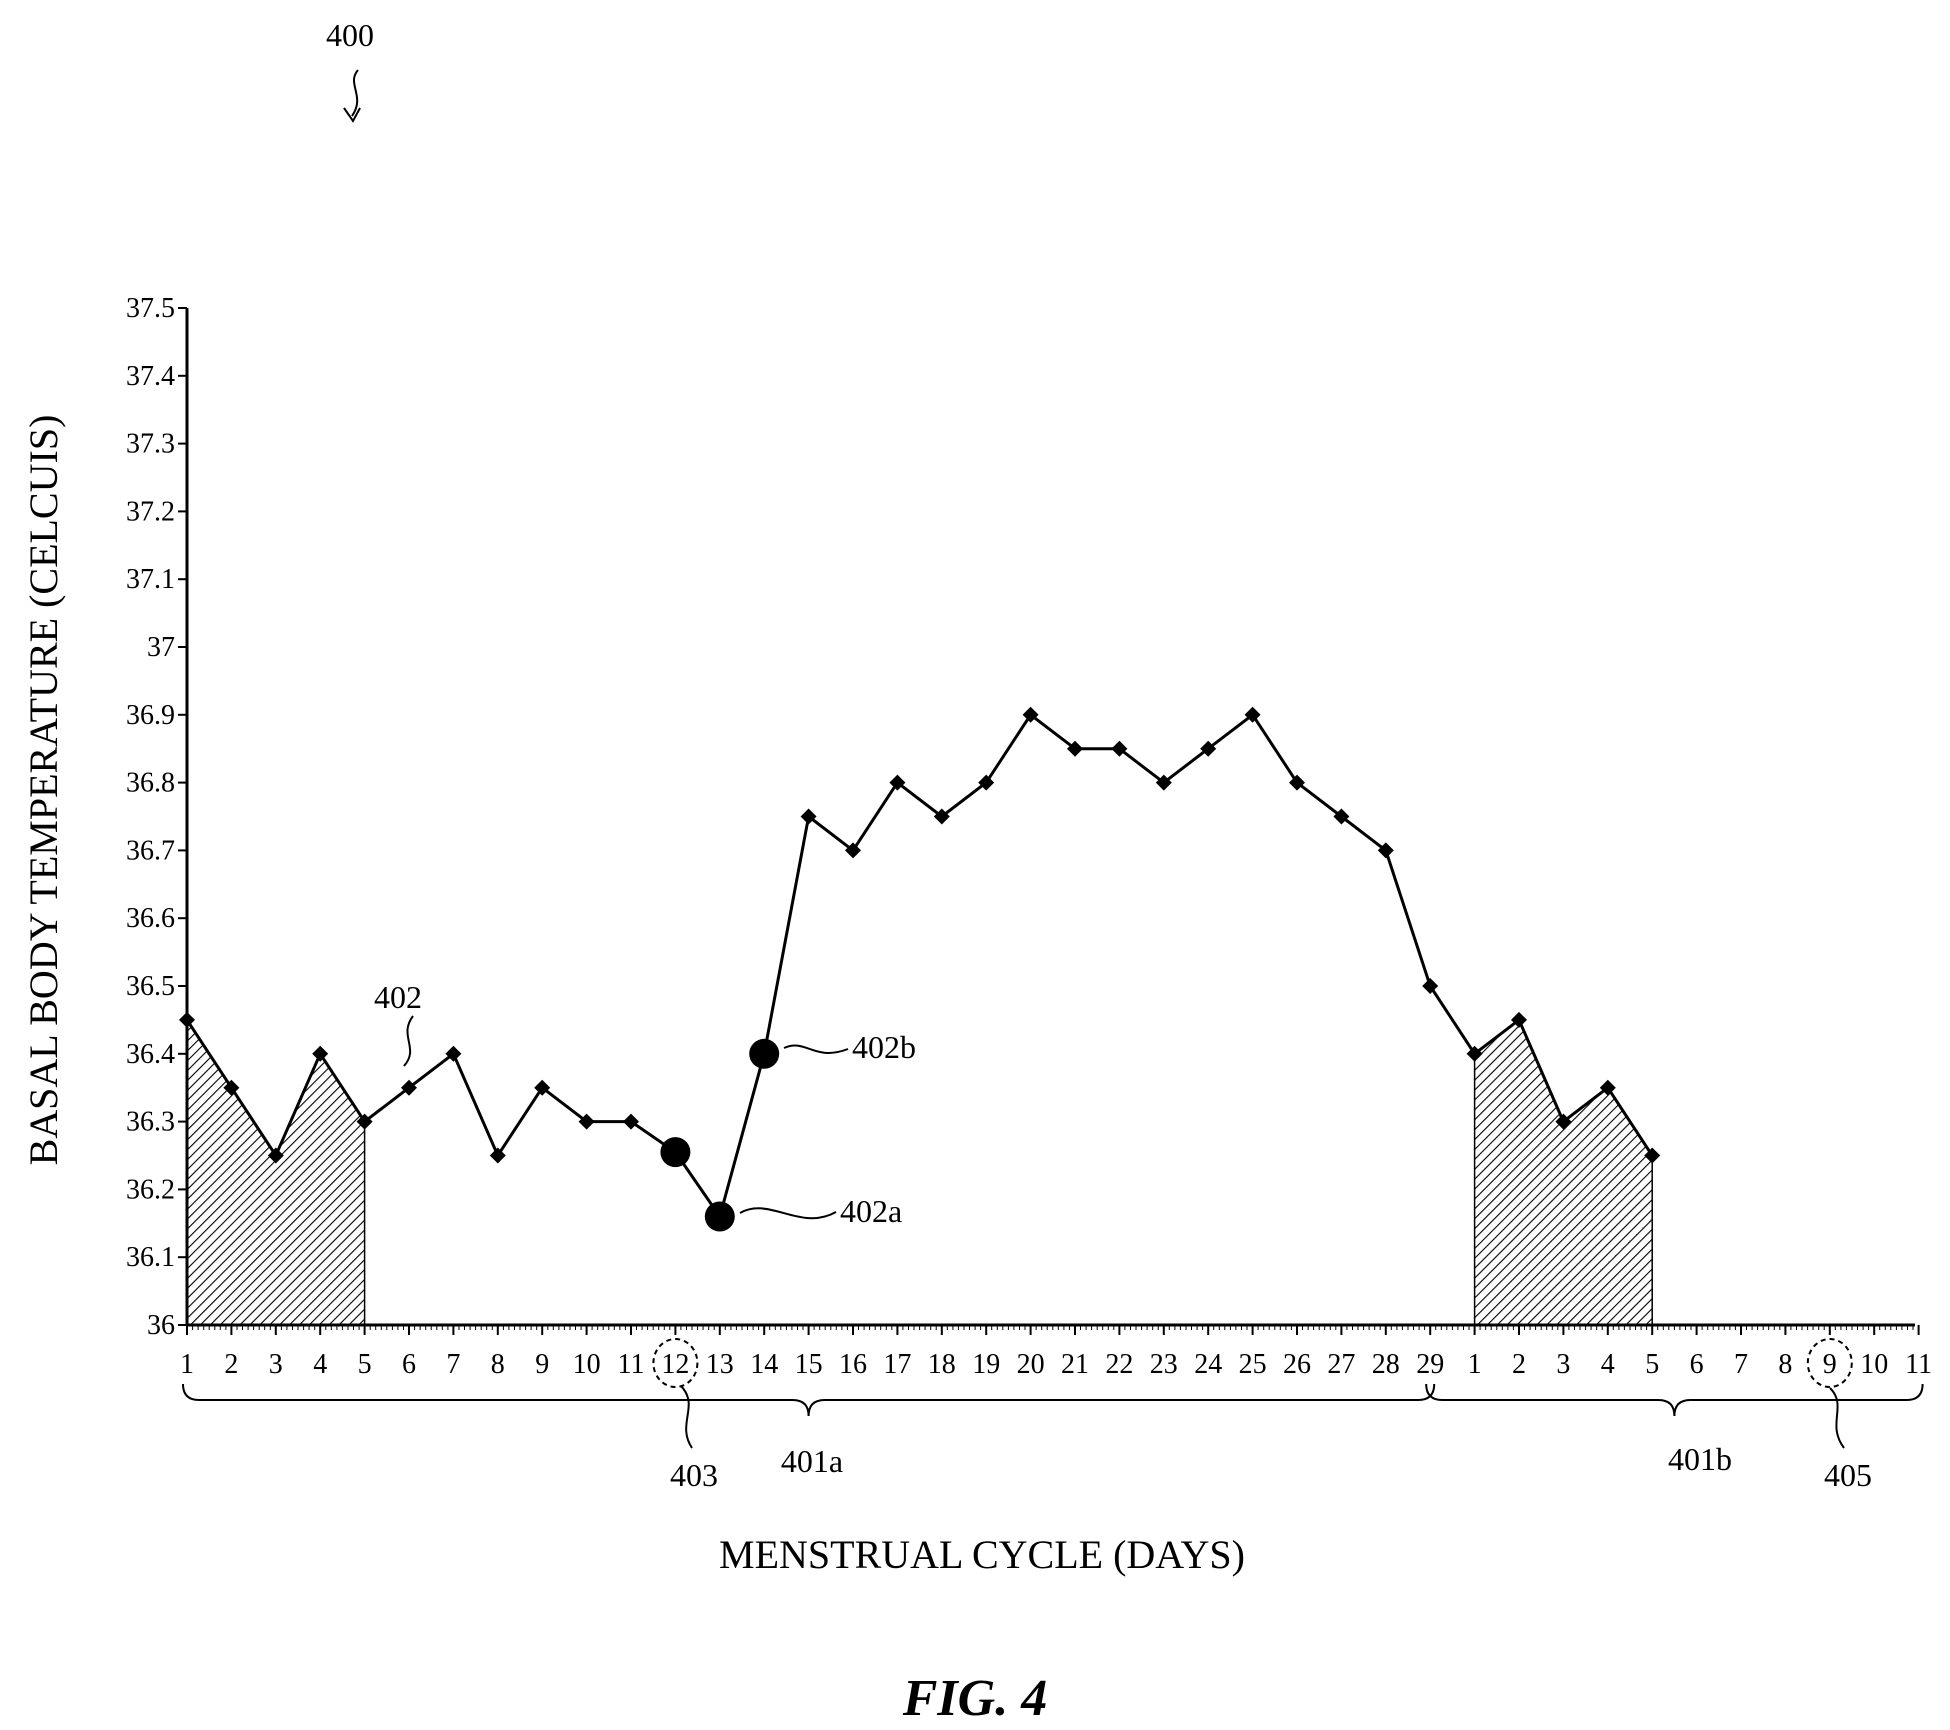 Image resolution: width=1950 pixels, height=1730 pixels. Describe the element at coordinates (884, 1047) in the screenshot. I see `ref-point-b: 402b` at that location.